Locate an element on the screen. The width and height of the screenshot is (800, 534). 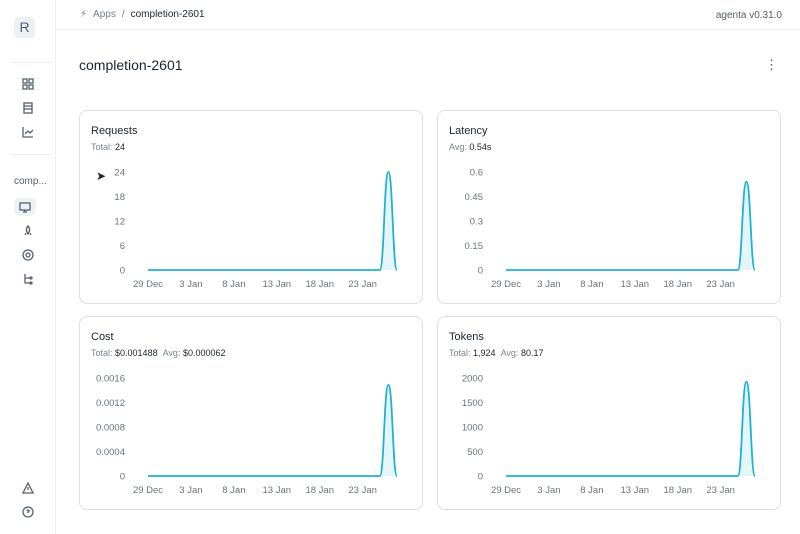
y-tick-label: 18 is located at coordinates (119, 197).